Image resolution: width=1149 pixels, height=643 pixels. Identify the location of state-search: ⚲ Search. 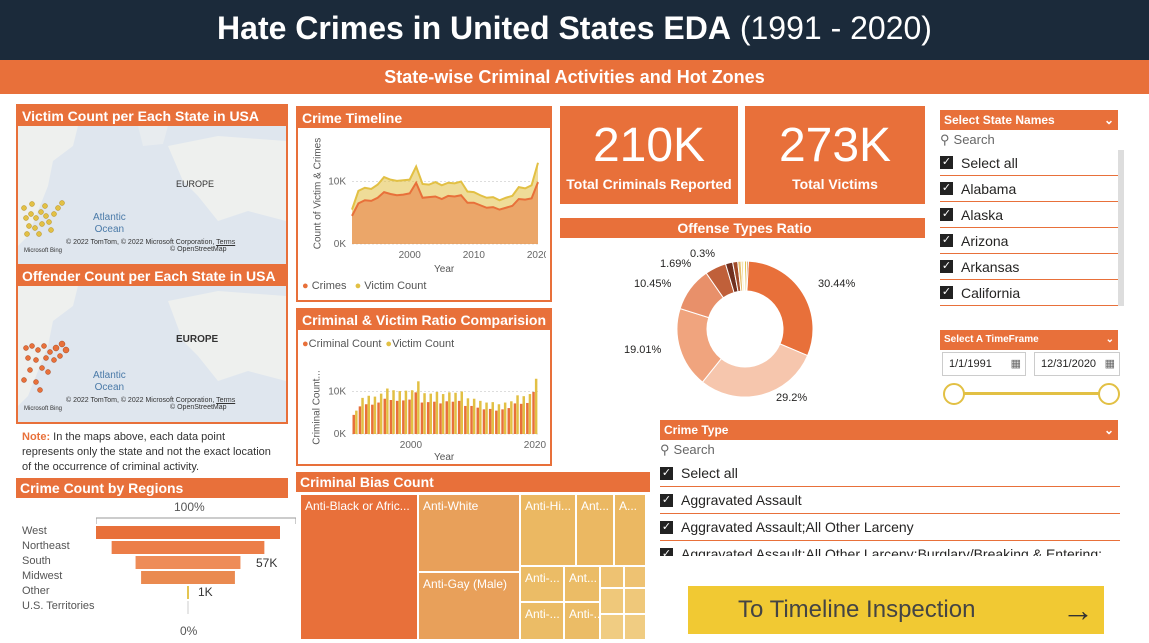
(1033, 140).